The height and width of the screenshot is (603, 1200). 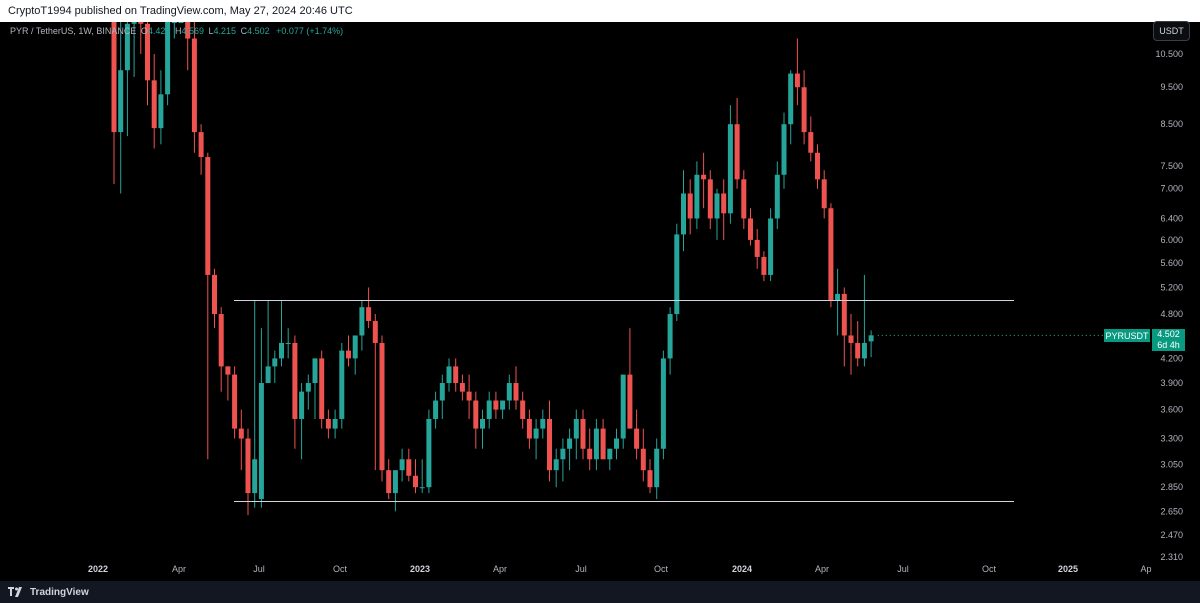 I want to click on price-tick-label: 8.500, so click(x=1171, y=124).